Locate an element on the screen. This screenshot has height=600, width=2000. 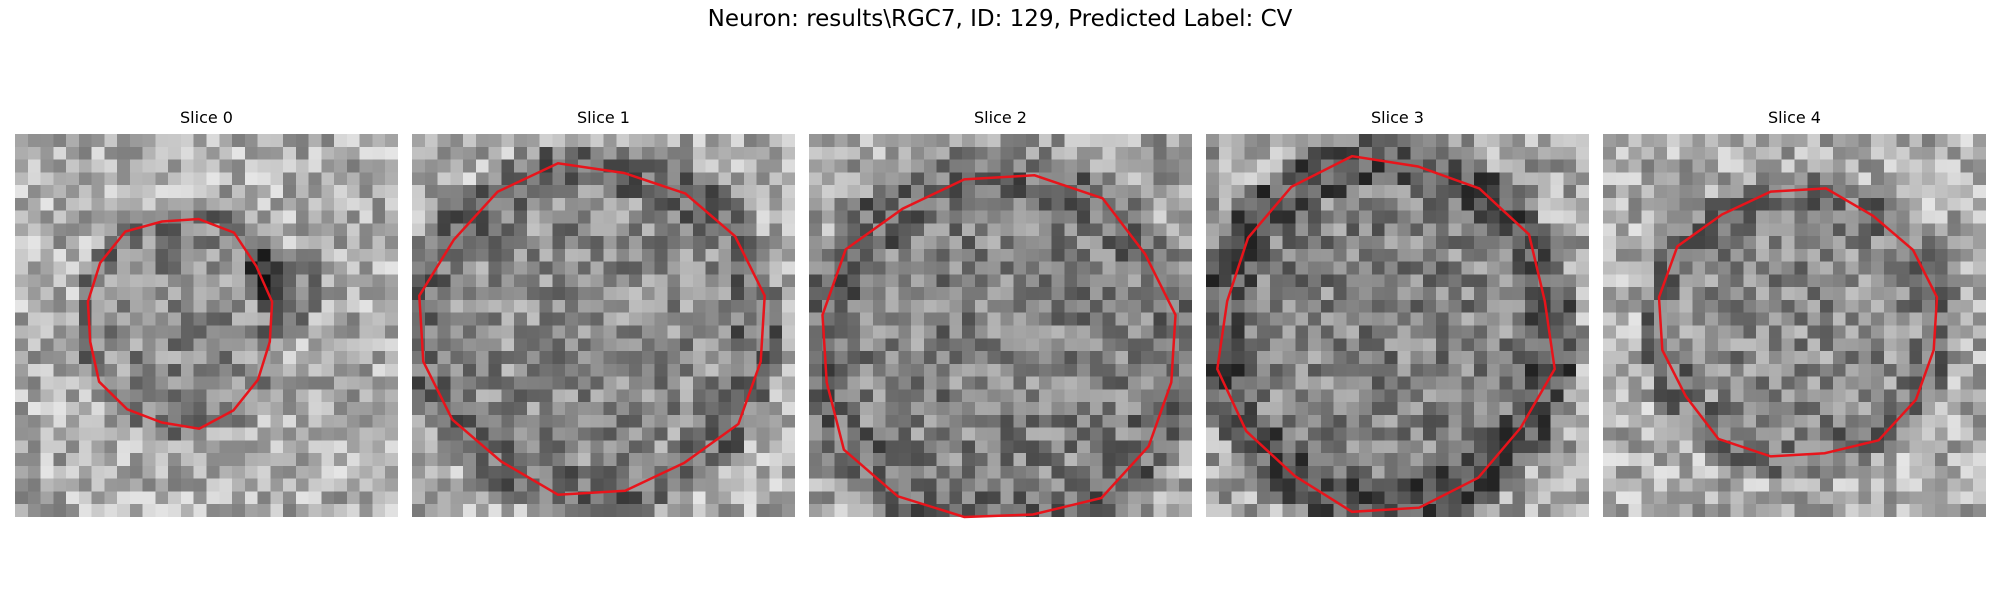
slice-3-contour is located at coordinates (1386, 334).